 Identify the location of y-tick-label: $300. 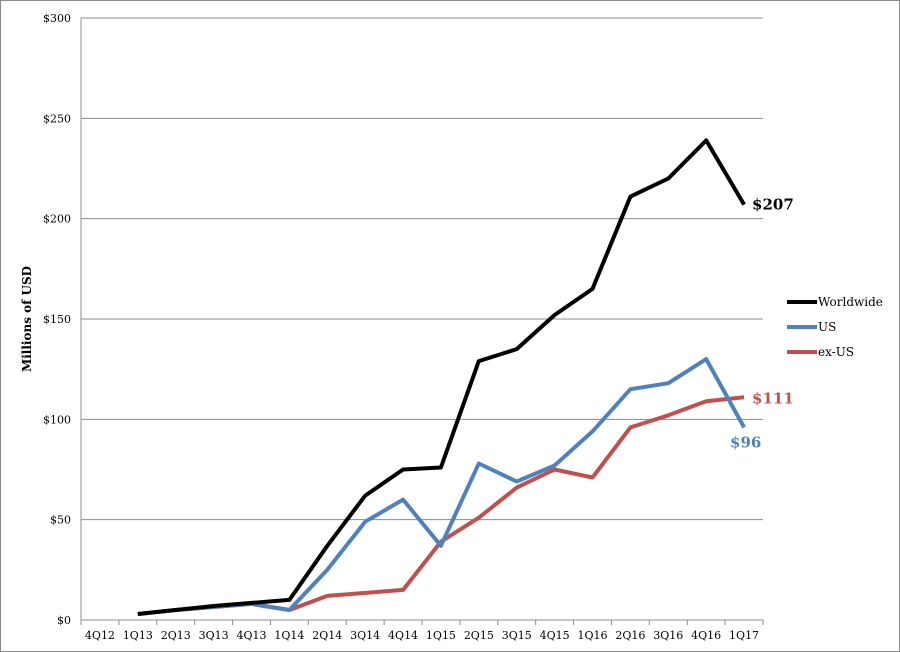
(57, 18).